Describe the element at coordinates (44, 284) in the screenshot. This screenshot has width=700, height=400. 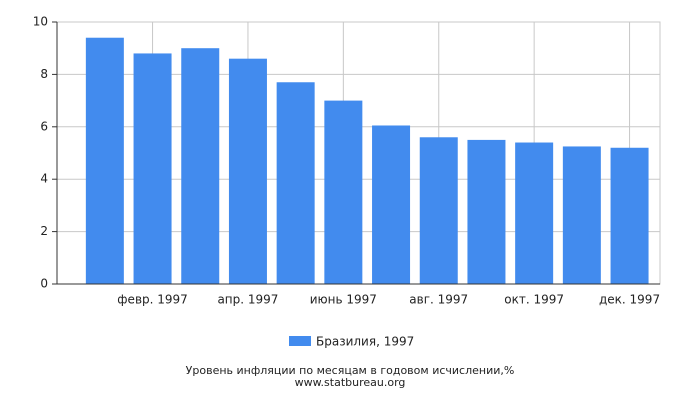
I see `y-tick-label: 0` at that location.